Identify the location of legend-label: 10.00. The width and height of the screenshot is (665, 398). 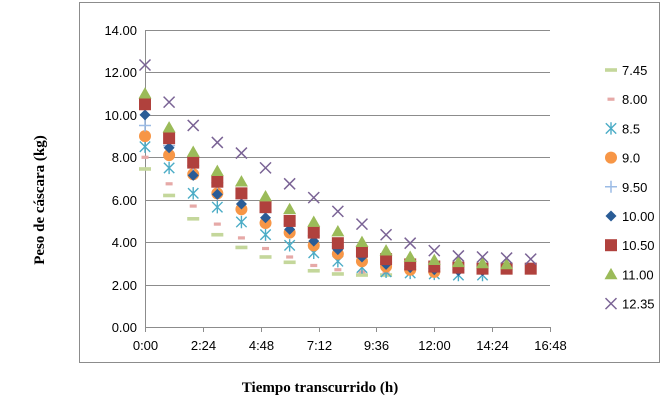
(638, 216).